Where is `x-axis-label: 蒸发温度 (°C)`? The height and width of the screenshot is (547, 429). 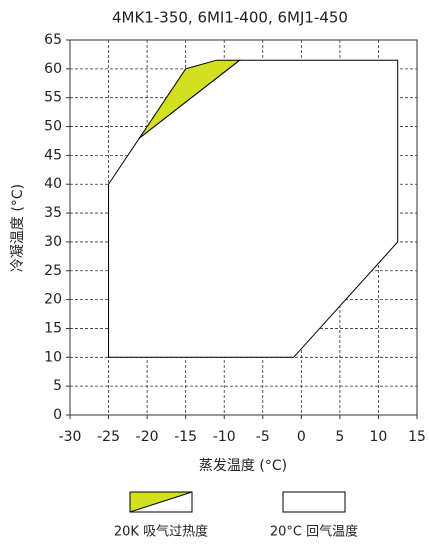 x-axis-label: 蒸发温度 (°C) is located at coordinates (243, 466).